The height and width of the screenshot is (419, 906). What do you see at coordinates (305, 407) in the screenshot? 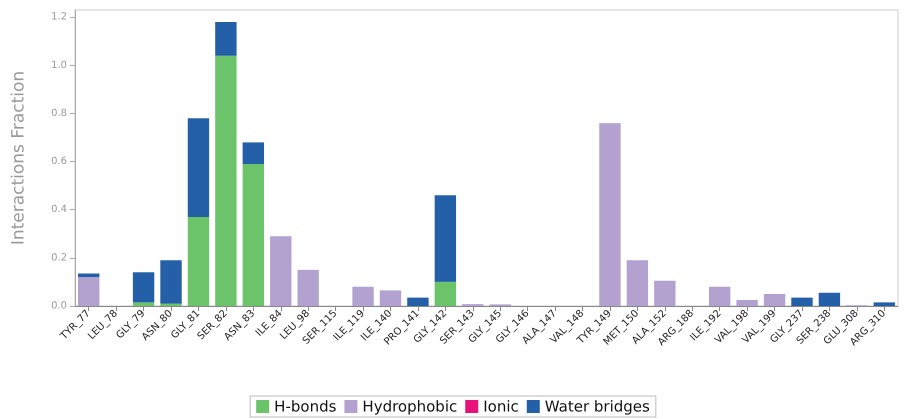
I see `legend-label: H-bonds` at bounding box center [305, 407].